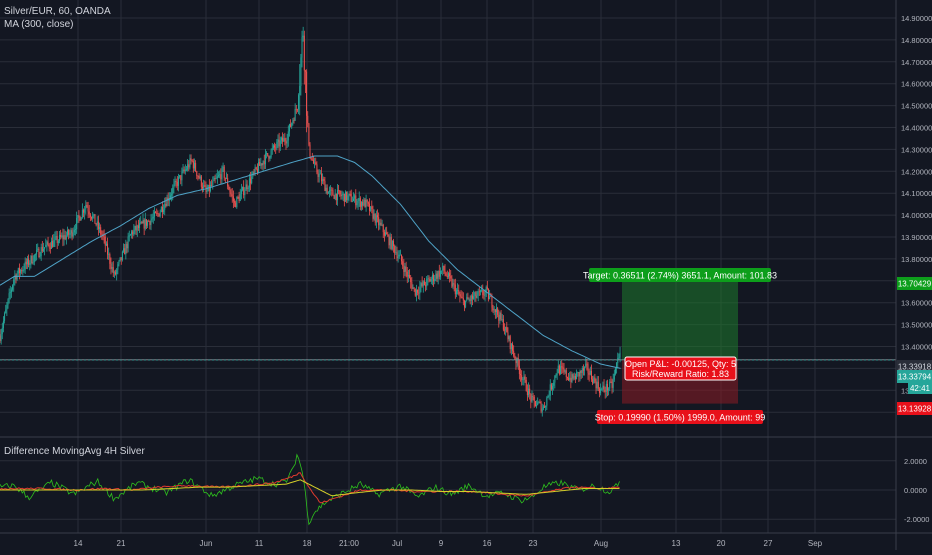  What do you see at coordinates (533, 543) in the screenshot?
I see `time-tick-label: 23` at bounding box center [533, 543].